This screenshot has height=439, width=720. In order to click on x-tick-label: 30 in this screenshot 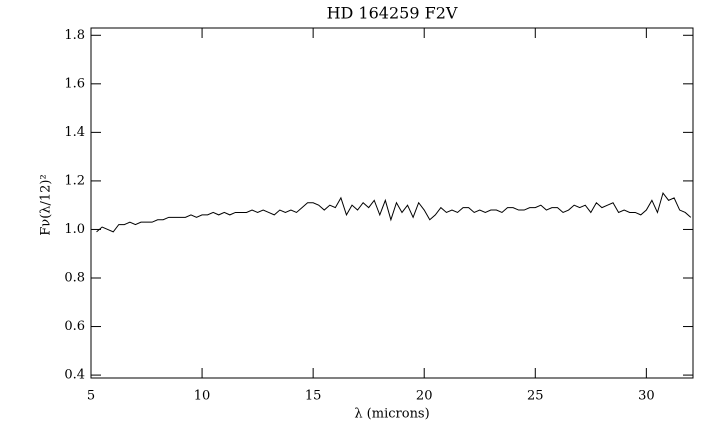, I will do `click(646, 396)`.